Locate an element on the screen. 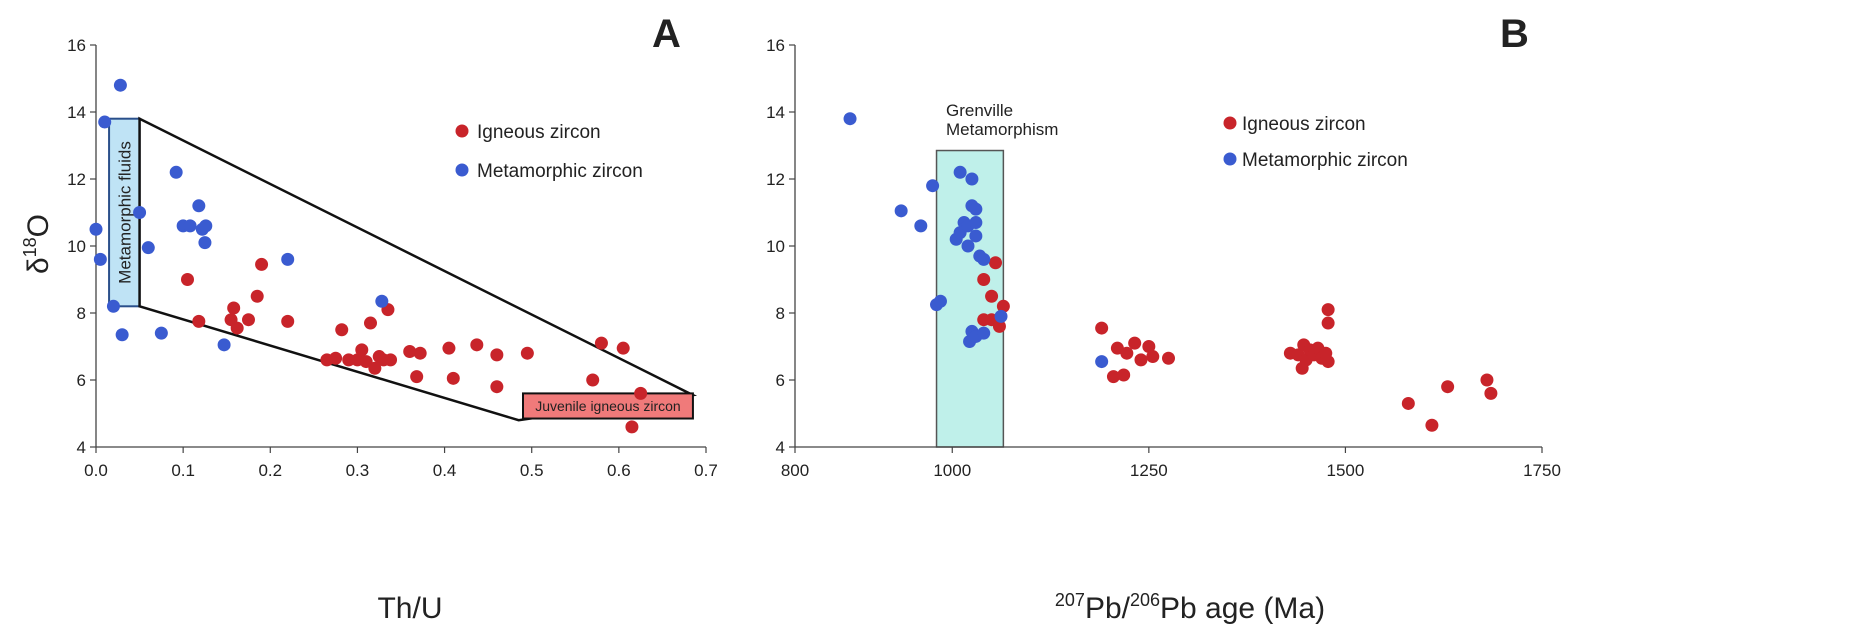  panel-a-legend: Igneous zircon Metamorphic zircon is located at coordinates (549, 152).